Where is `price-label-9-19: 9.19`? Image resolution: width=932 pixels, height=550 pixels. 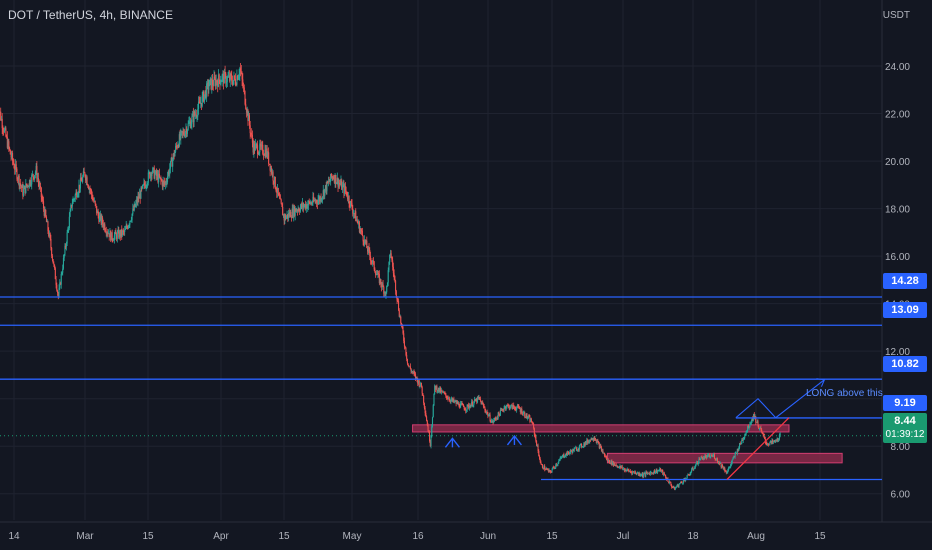 price-label-9-19: 9.19 is located at coordinates (905, 403).